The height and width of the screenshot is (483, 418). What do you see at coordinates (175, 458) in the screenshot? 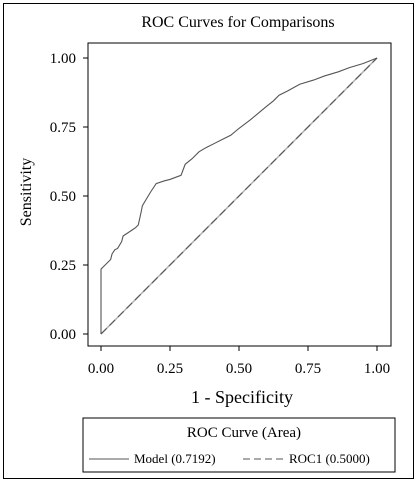
I see `legend-label-model: Model (0.7192)` at bounding box center [175, 458].